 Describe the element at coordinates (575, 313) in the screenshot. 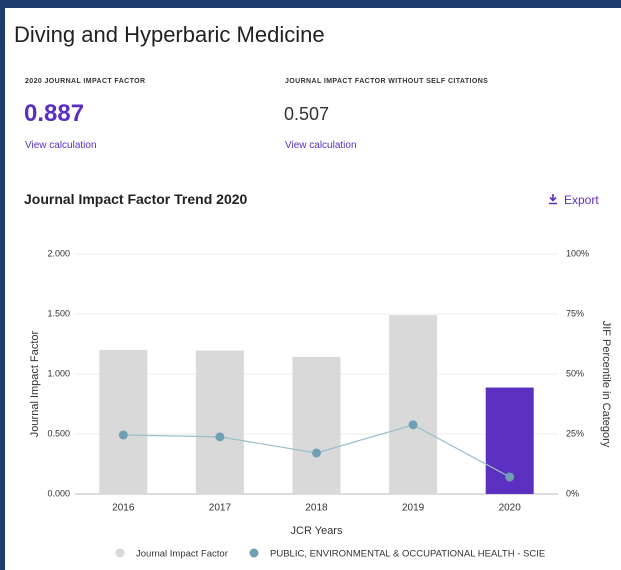

I see `y2-tick-label: 75%` at that location.